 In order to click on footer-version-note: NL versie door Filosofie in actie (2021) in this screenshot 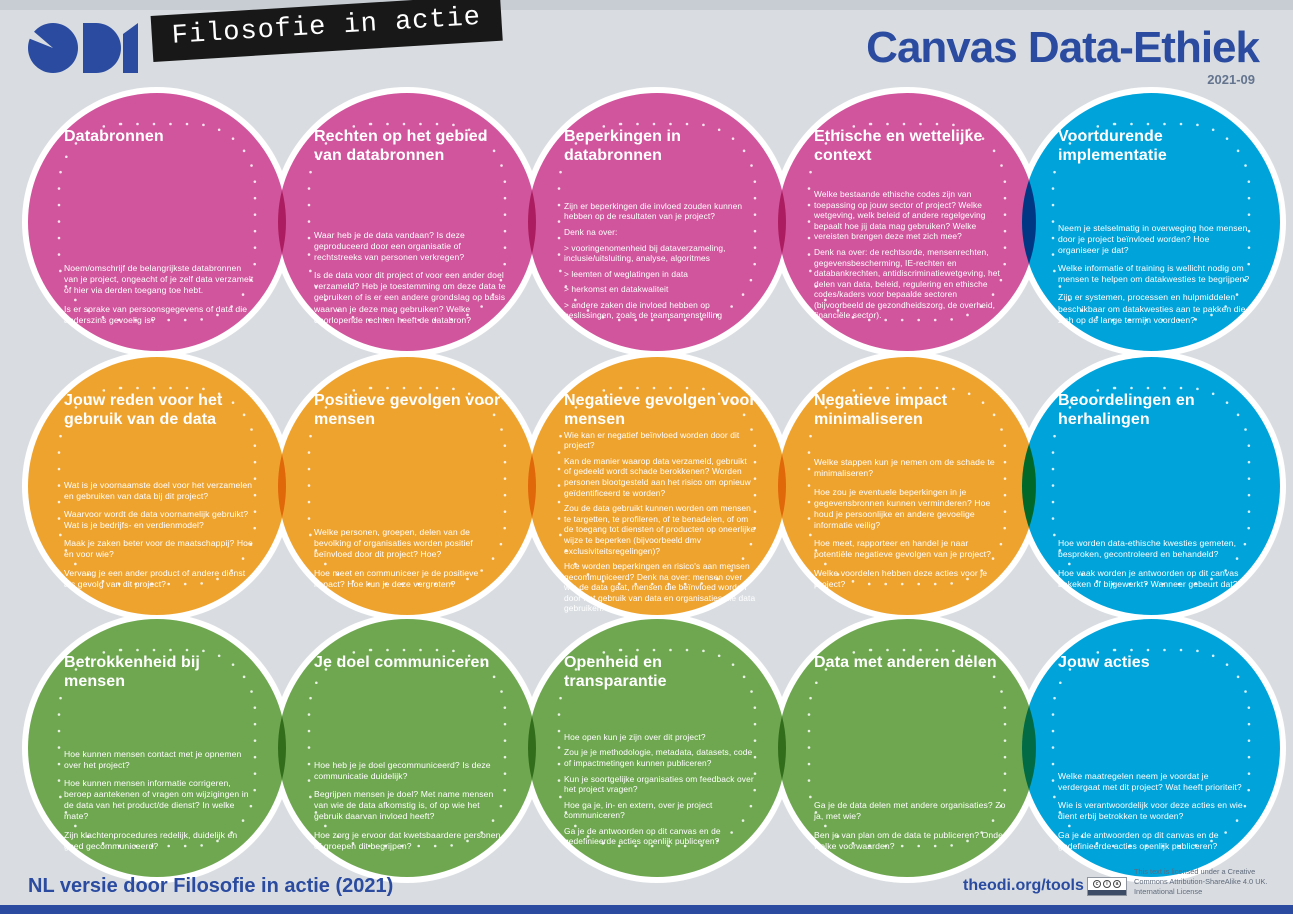, I will do `click(211, 886)`.